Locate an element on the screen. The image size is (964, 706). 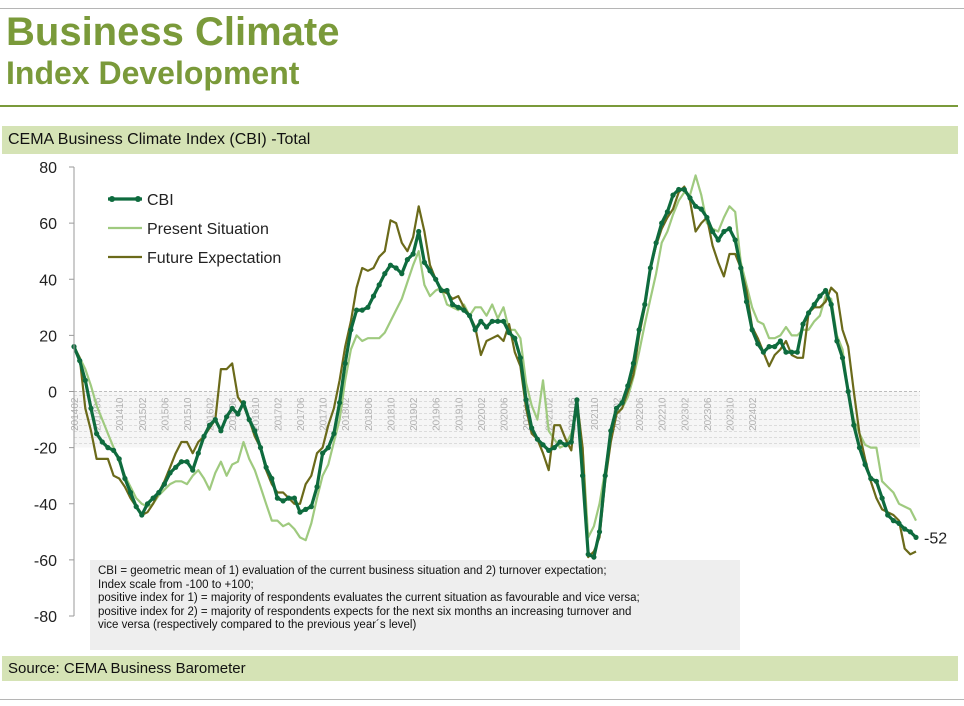
legend-label: CBI is located at coordinates (160, 200).